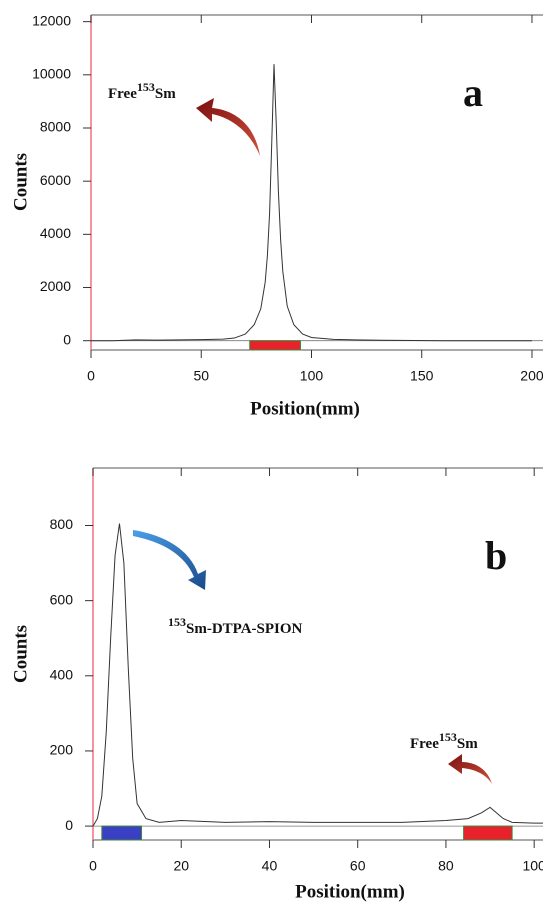 Image resolution: width=543 pixels, height=905 pixels. What do you see at coordinates (51, 20) in the screenshot?
I see `y-tick-label: 12000` at bounding box center [51, 20].